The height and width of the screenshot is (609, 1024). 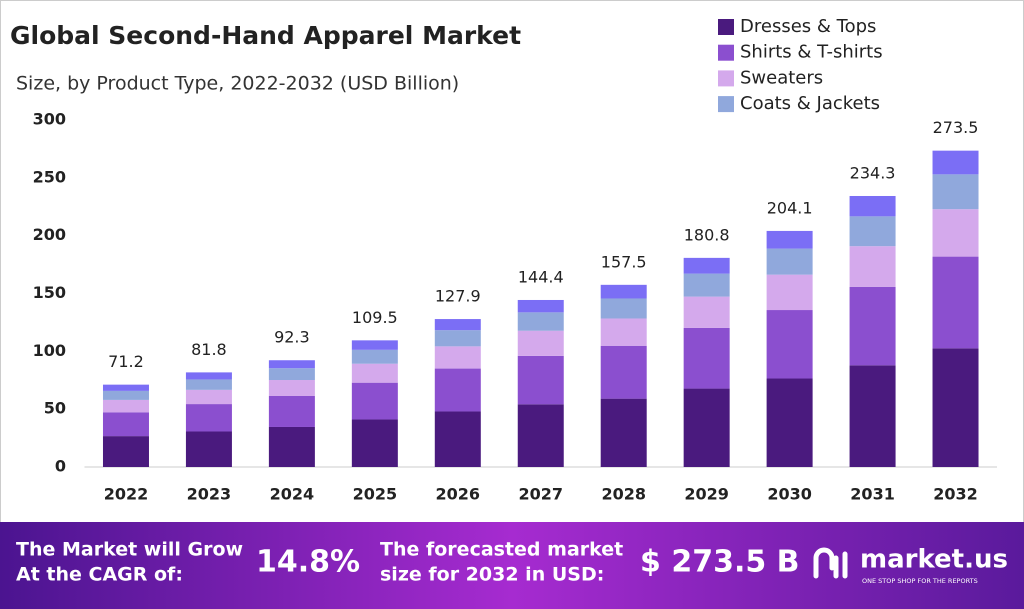 I want to click on x-tick-label: 2022, so click(x=126, y=494).